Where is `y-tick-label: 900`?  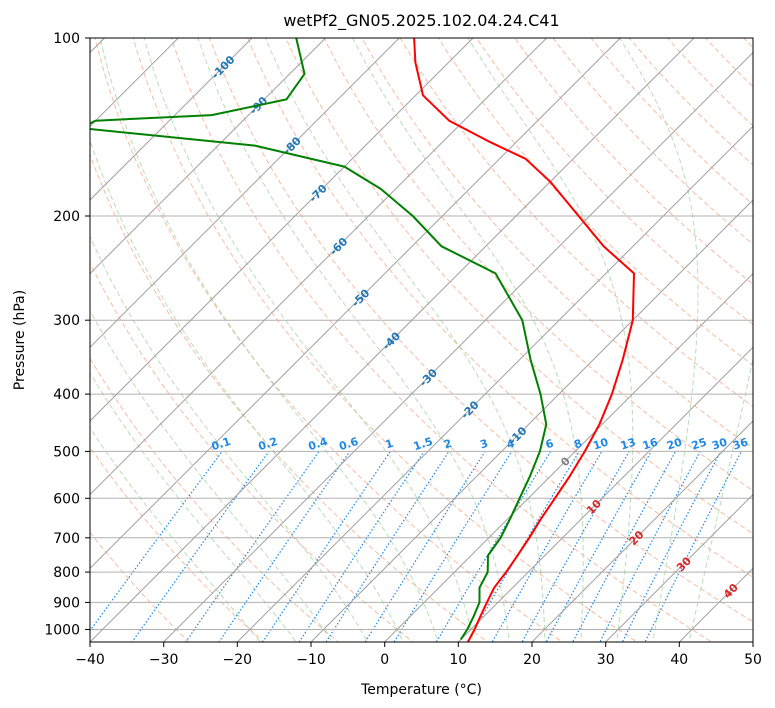
y-tick-label: 900 is located at coordinates (66, 603).